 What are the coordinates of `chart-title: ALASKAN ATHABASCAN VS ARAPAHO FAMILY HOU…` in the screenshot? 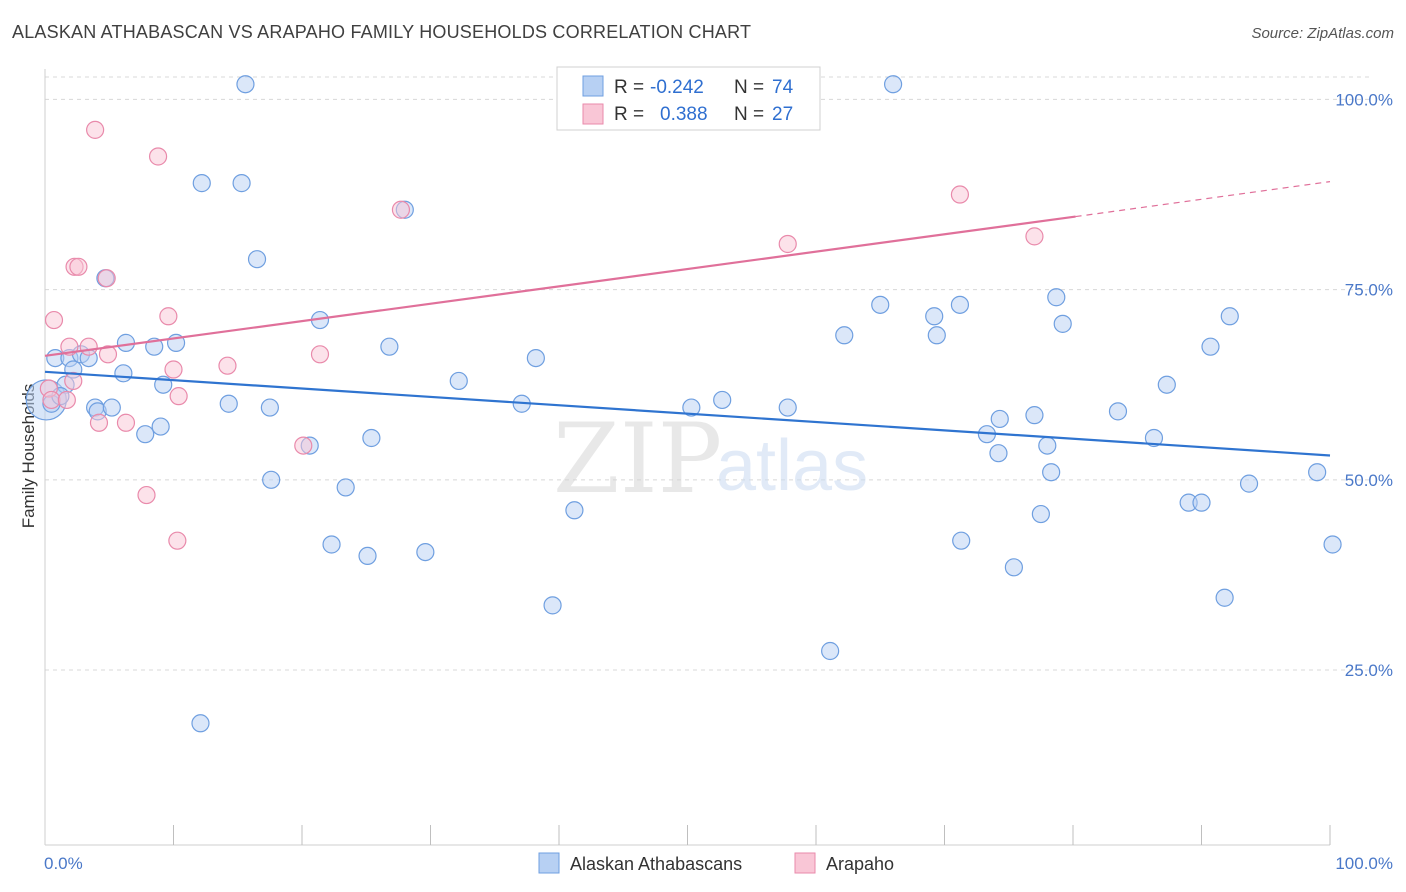 It's located at (382, 32).